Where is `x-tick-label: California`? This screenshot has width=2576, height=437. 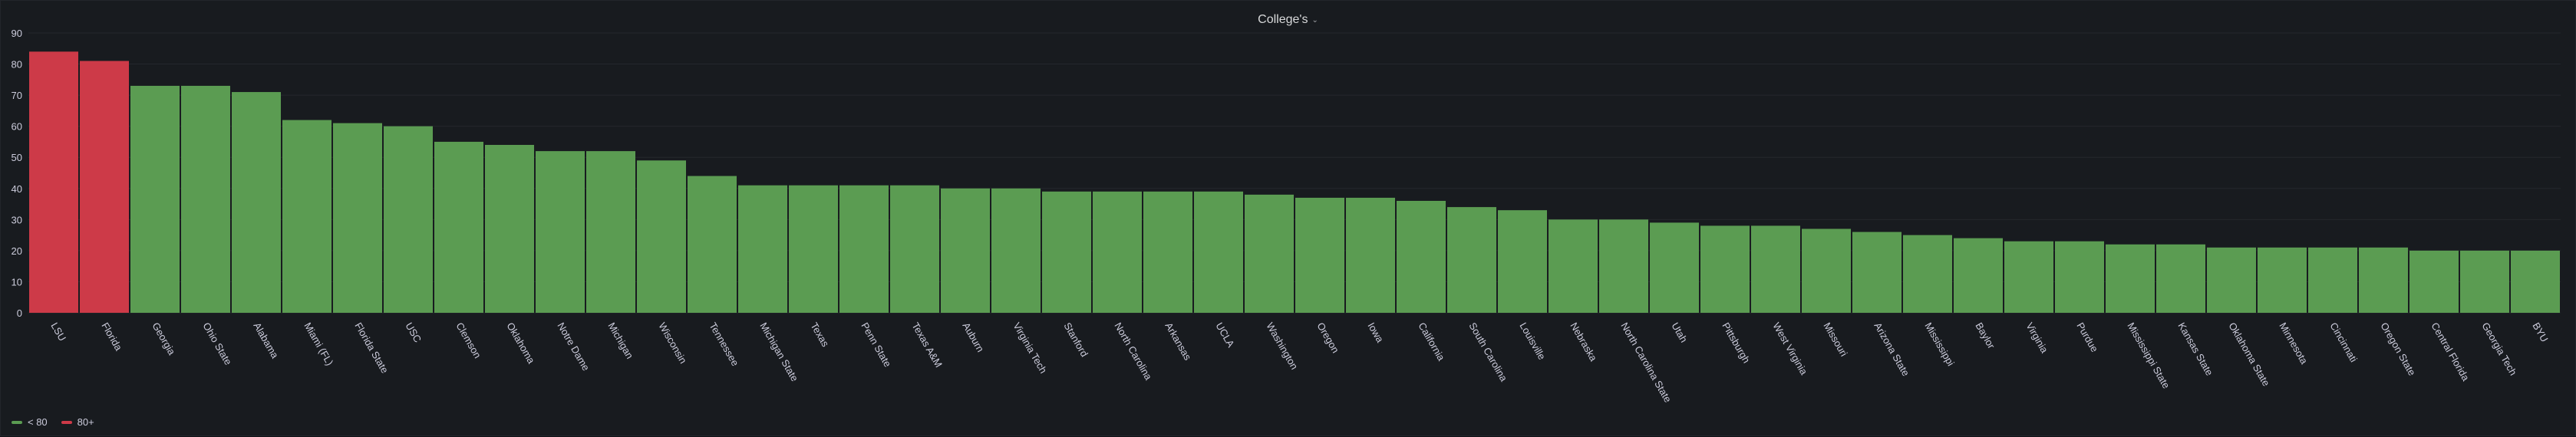
x-tick-label: California is located at coordinates (1431, 342).